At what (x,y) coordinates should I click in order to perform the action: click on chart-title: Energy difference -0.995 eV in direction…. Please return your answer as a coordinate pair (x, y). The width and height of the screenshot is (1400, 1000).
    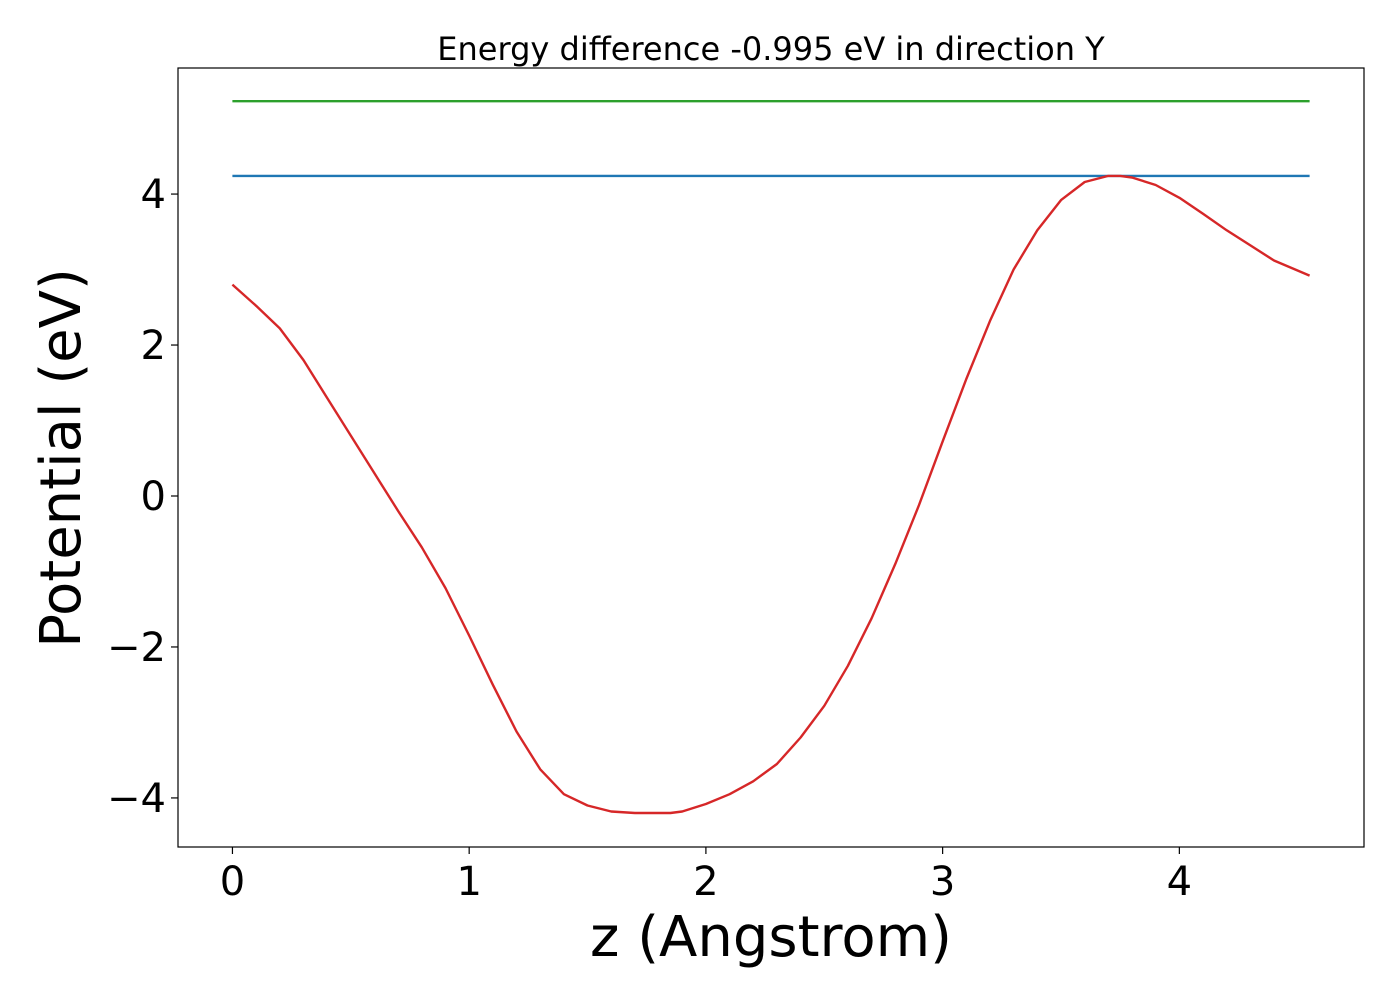
    Looking at the image, I should click on (771, 49).